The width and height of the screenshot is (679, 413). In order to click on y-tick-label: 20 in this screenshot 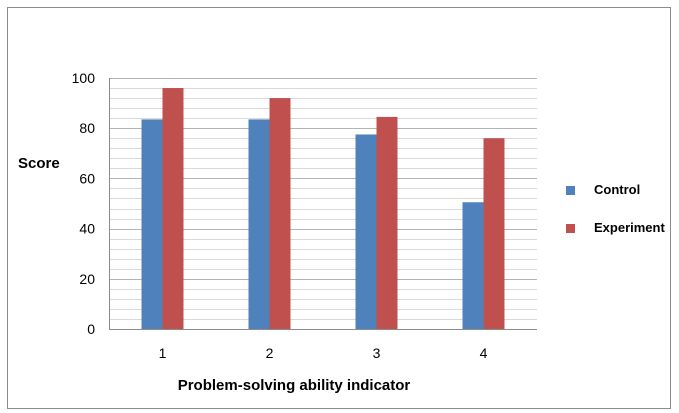, I will do `click(87, 279)`.